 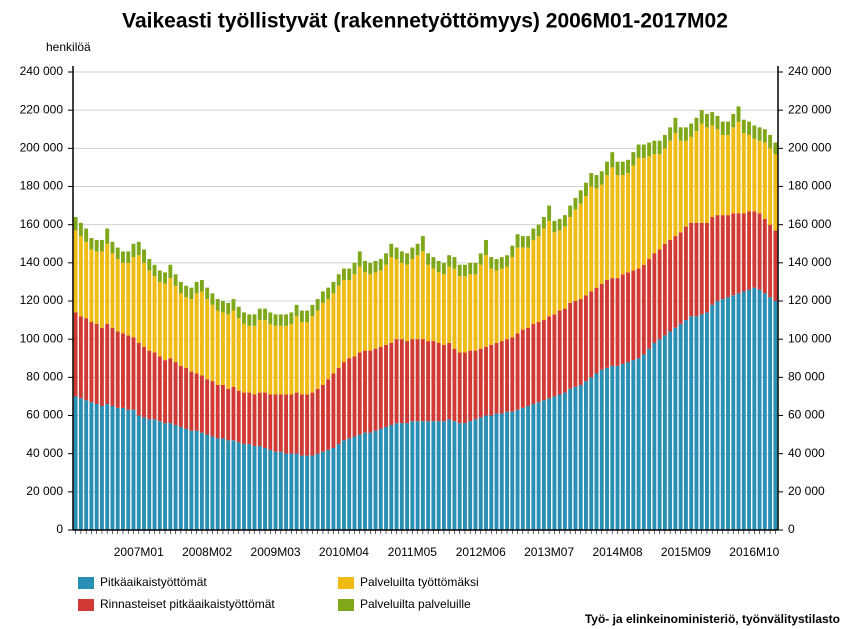 What do you see at coordinates (44, 415) in the screenshot?
I see `y-tick-label: 60 000` at bounding box center [44, 415].